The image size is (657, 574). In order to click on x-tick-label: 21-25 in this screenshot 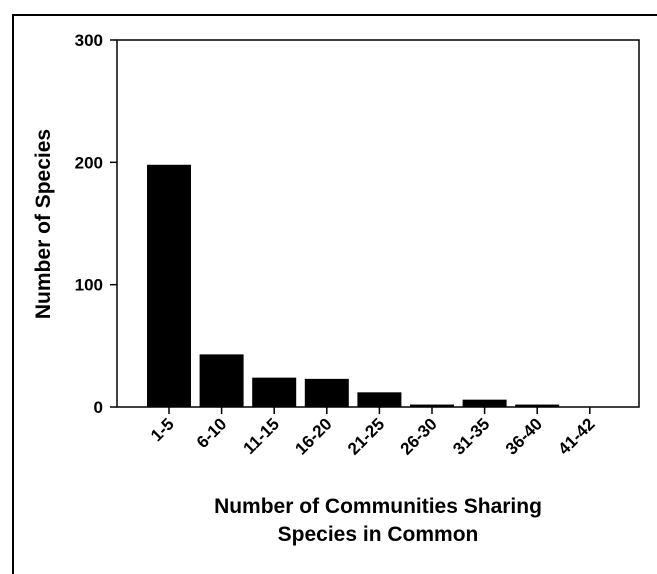, I will do `click(366, 436)`.